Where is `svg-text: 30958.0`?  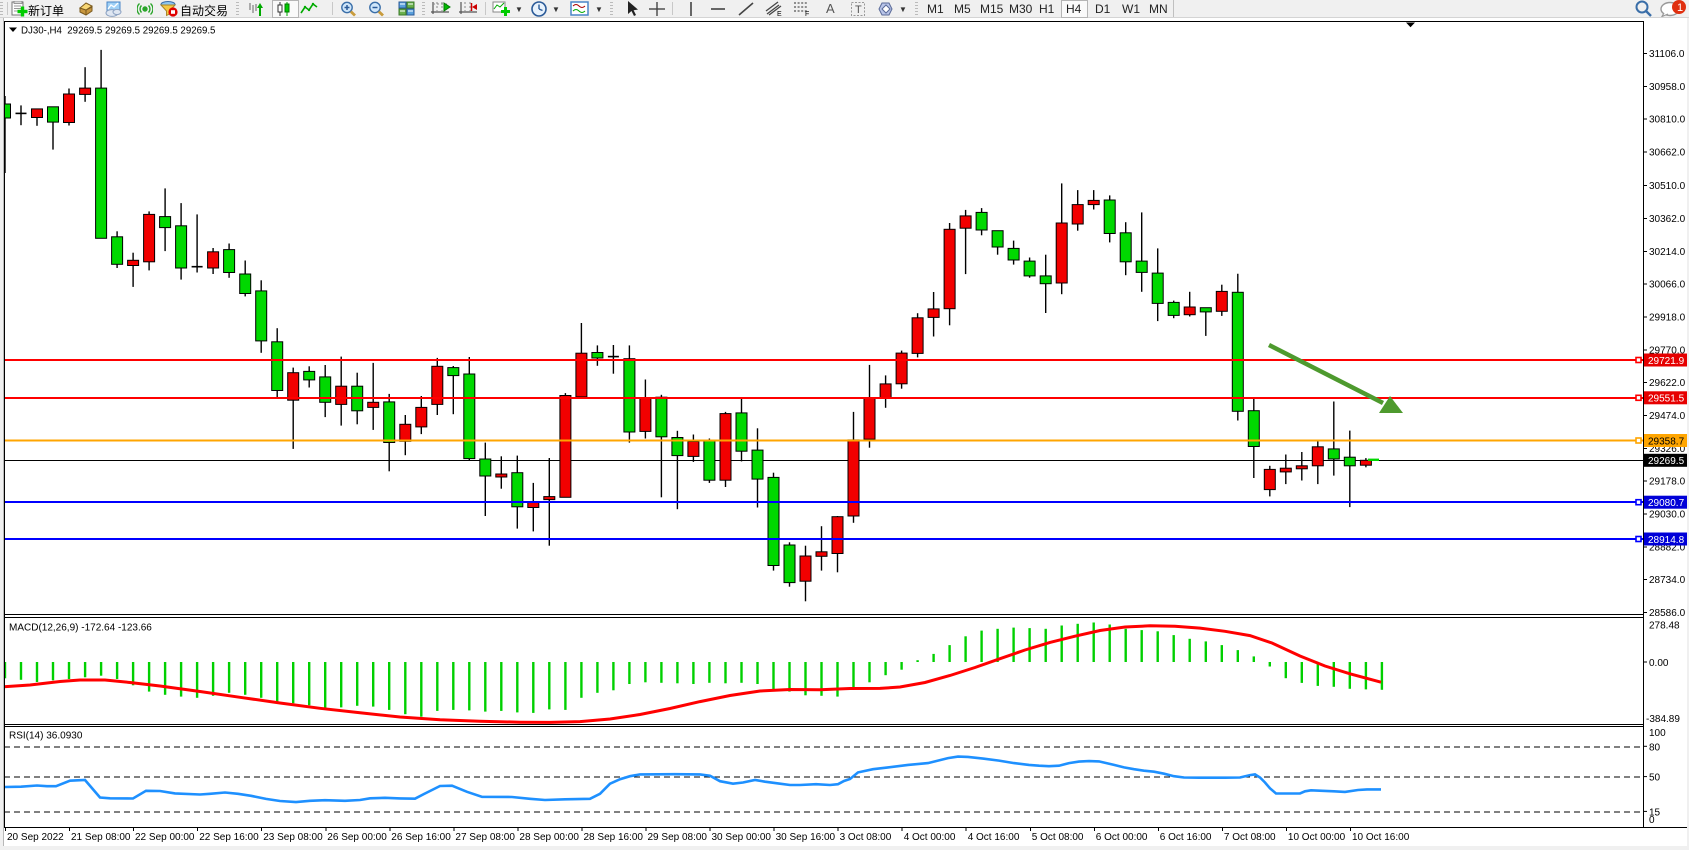
svg-text: 30958.0 is located at coordinates (1667, 87).